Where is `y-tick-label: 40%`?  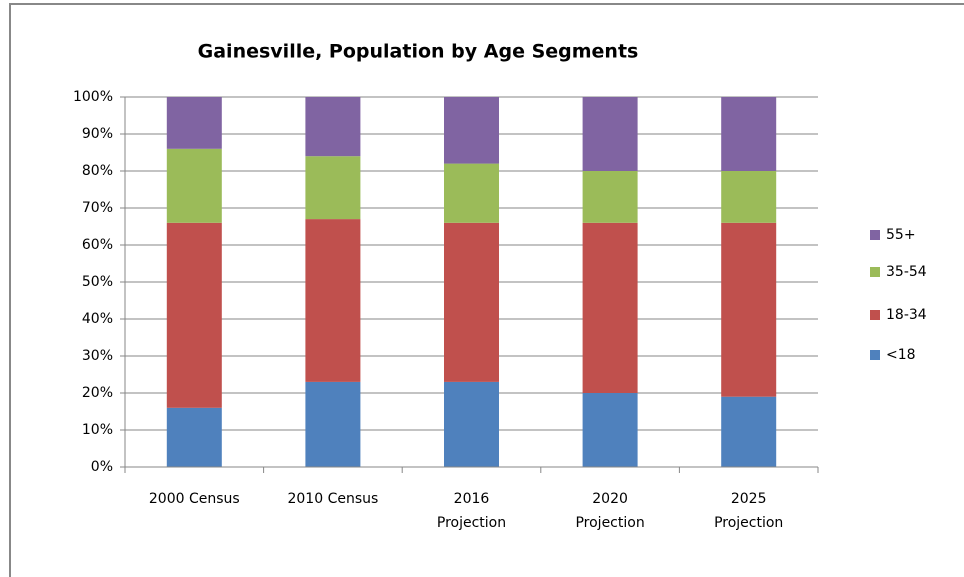
y-tick-label: 40% is located at coordinates (97, 319).